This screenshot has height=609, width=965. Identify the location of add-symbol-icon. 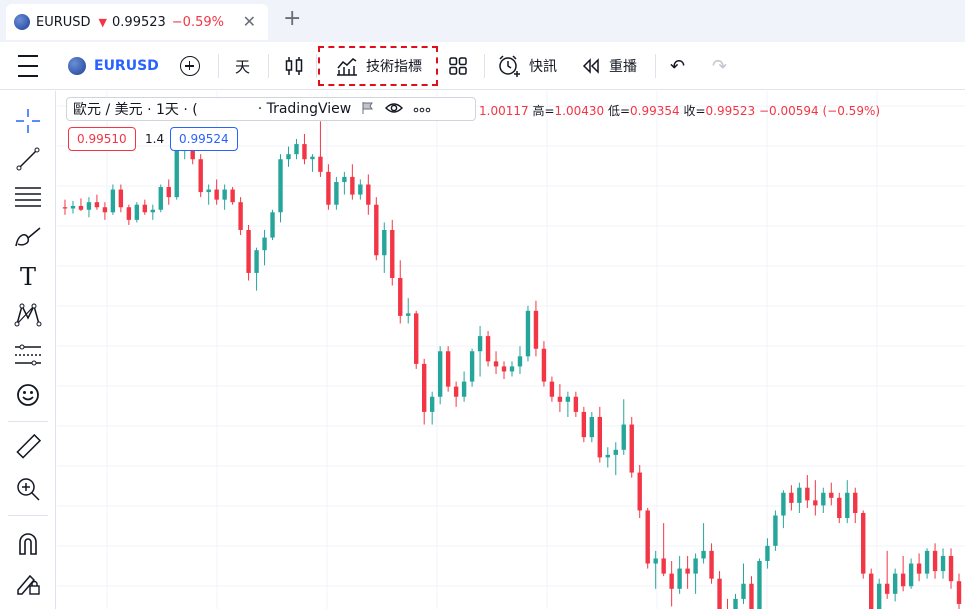
(190, 66).